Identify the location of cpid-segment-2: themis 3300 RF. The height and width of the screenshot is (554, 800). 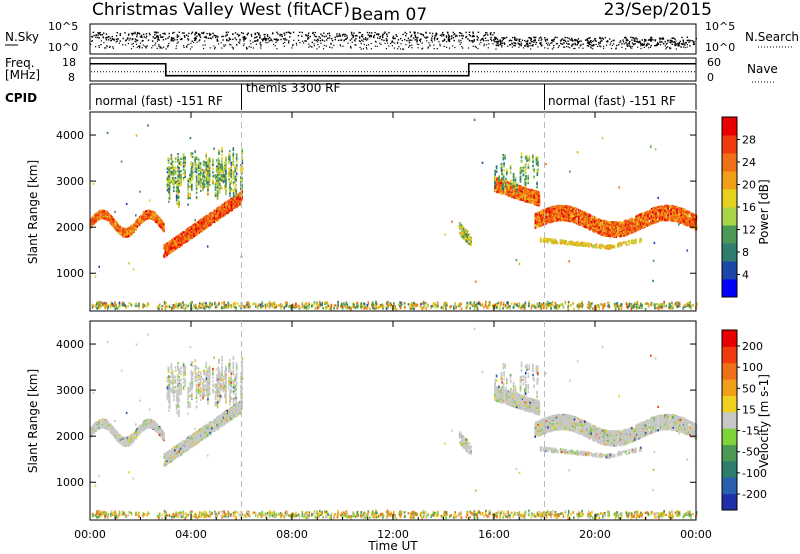
(293, 88).